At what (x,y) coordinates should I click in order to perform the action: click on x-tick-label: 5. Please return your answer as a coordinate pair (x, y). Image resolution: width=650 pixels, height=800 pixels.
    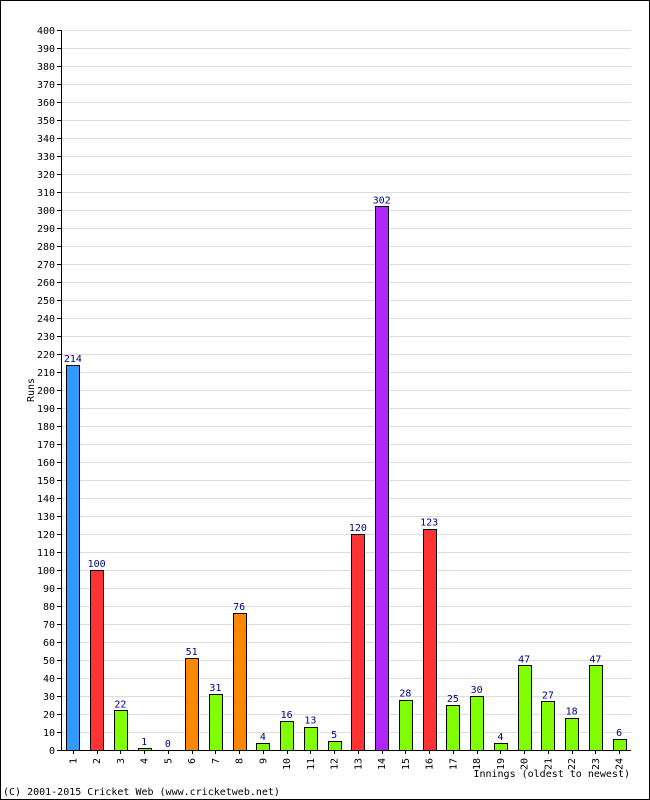
    Looking at the image, I should click on (168, 761).